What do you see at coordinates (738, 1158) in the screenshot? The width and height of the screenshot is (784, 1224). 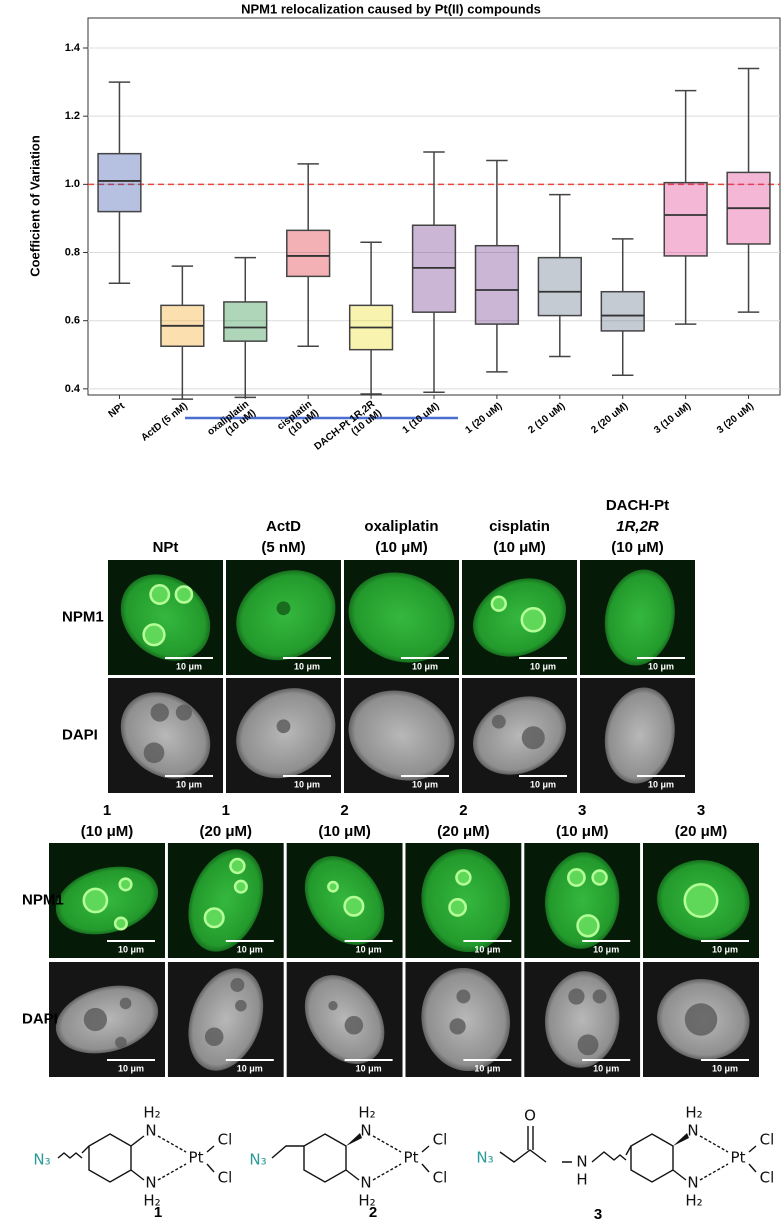 I see `atom: Pt` at bounding box center [738, 1158].